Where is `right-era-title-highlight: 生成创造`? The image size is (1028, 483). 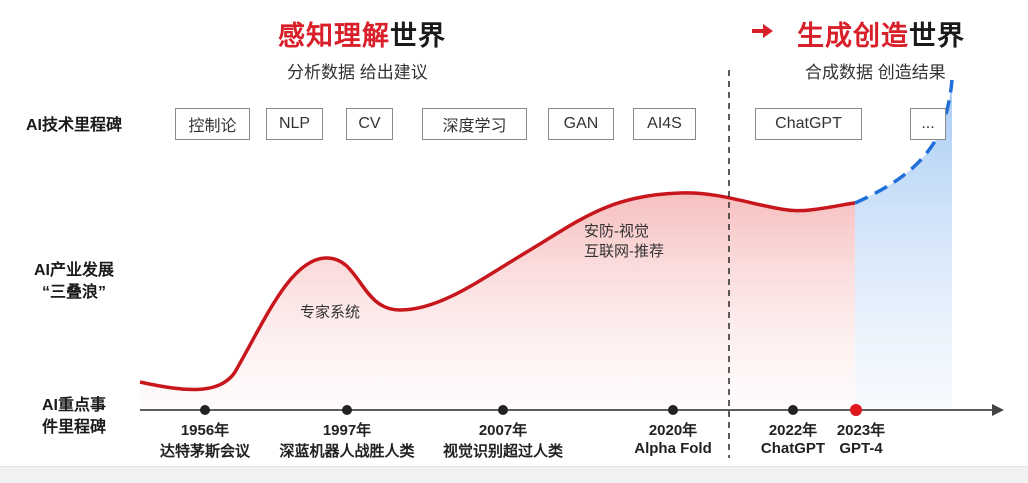
right-era-title-highlight: 生成创造 is located at coordinates (853, 36).